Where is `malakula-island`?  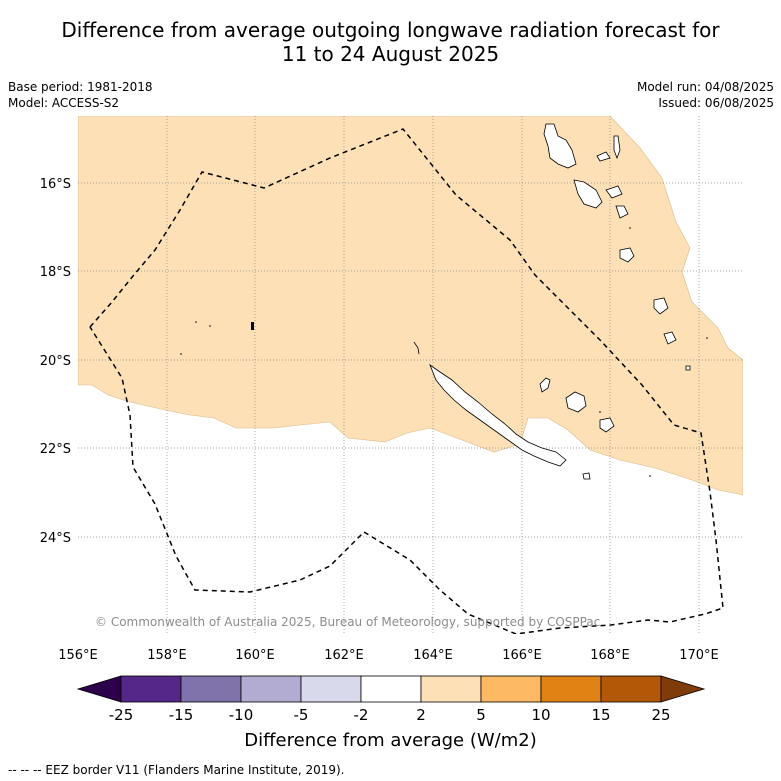 malakula-island is located at coordinates (588, 194).